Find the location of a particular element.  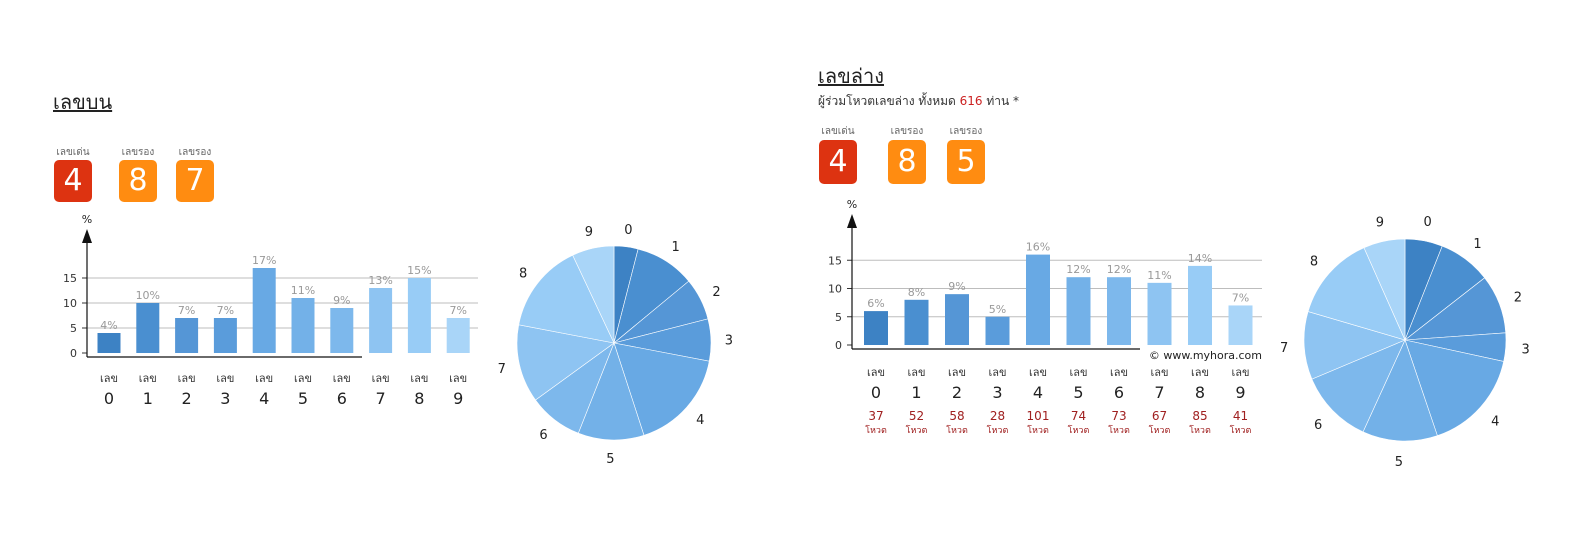

lower-votes-7: 67 is located at coordinates (1159, 416).